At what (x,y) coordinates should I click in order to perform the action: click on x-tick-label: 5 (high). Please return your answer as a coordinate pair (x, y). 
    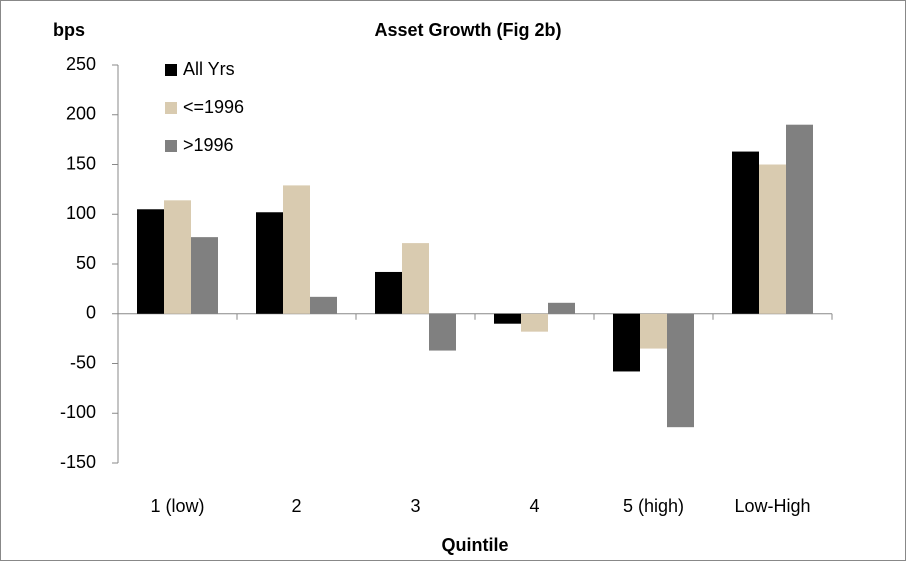
    Looking at the image, I should click on (653, 506).